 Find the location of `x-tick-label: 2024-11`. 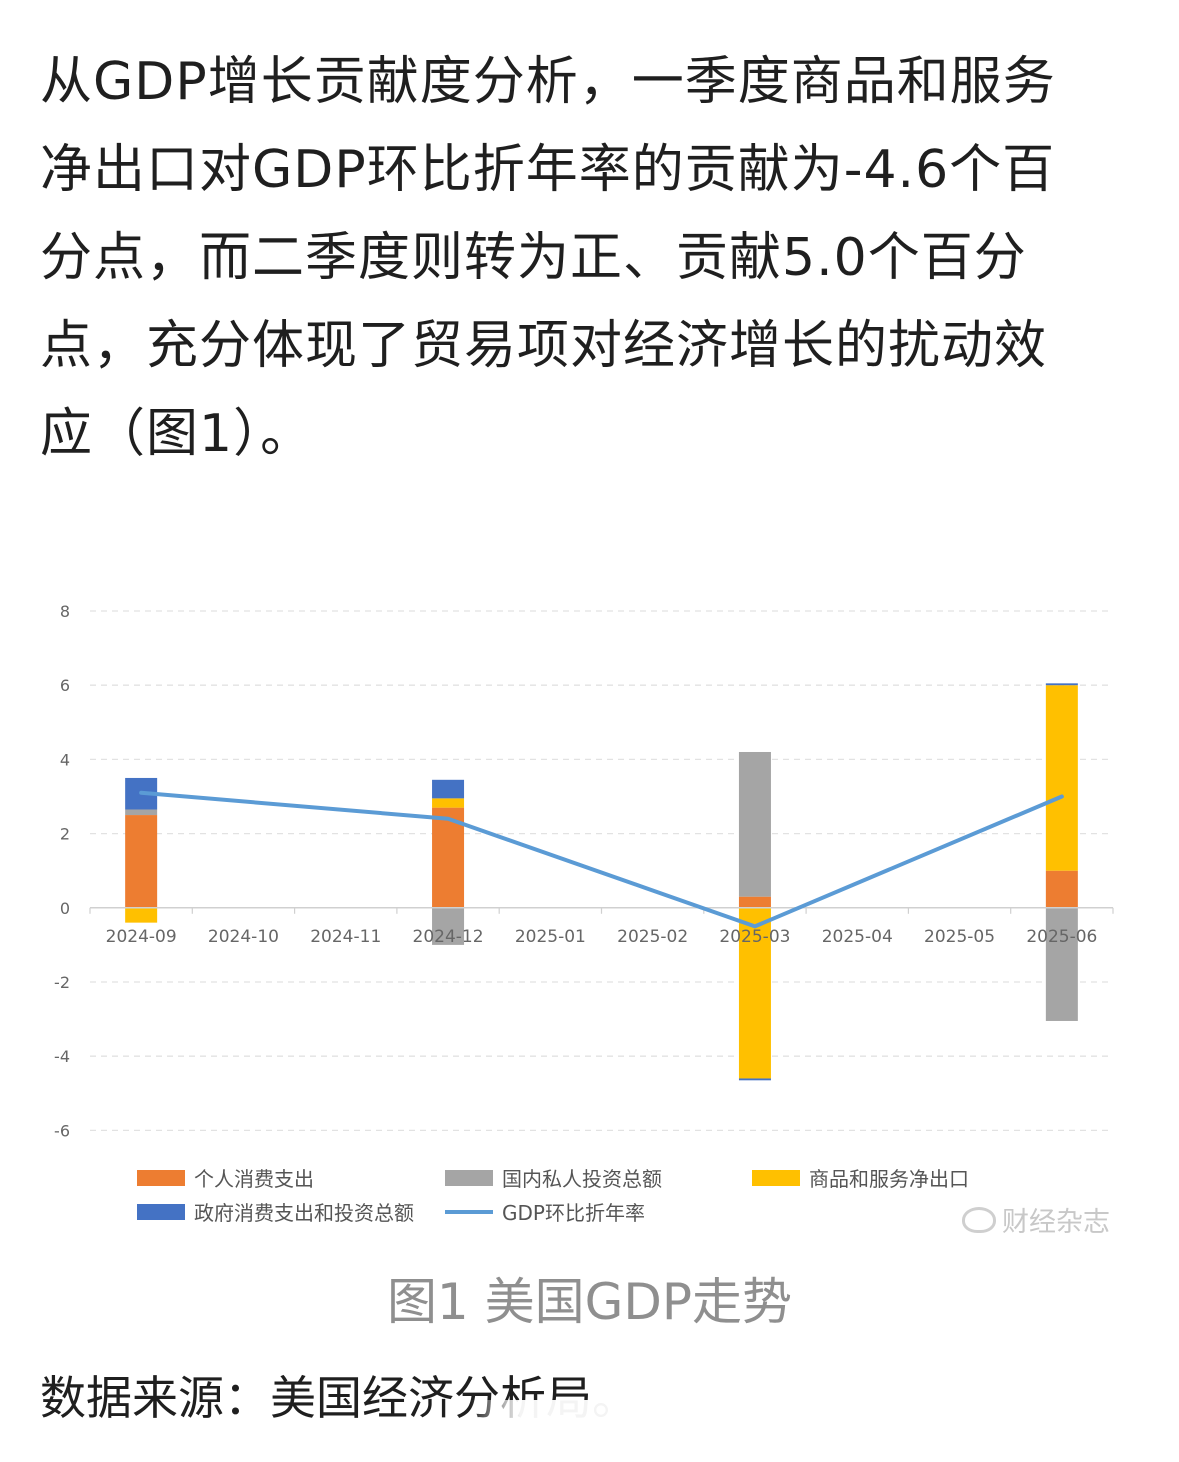

x-tick-label: 2024-11 is located at coordinates (345, 937).